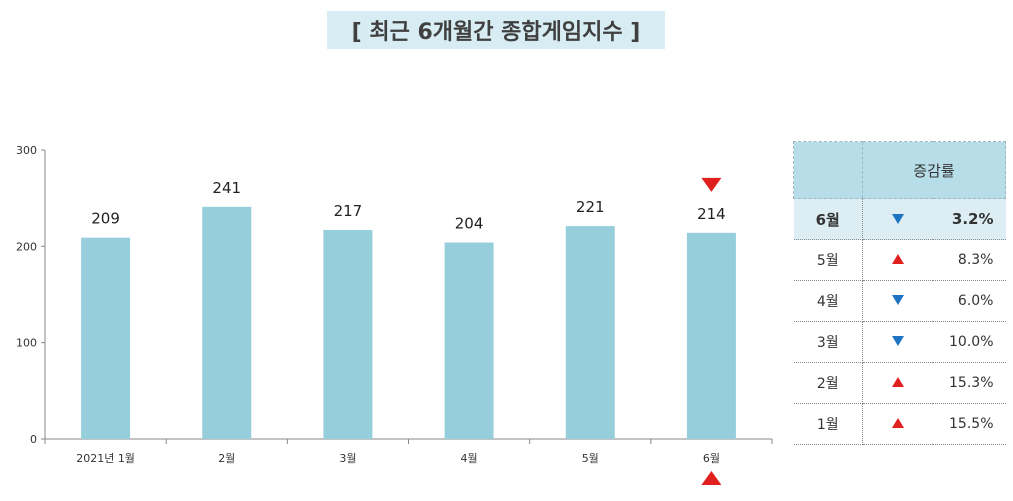 The image size is (1013, 501). What do you see at coordinates (711, 184) in the screenshot?
I see `down-triangle-marker` at bounding box center [711, 184].